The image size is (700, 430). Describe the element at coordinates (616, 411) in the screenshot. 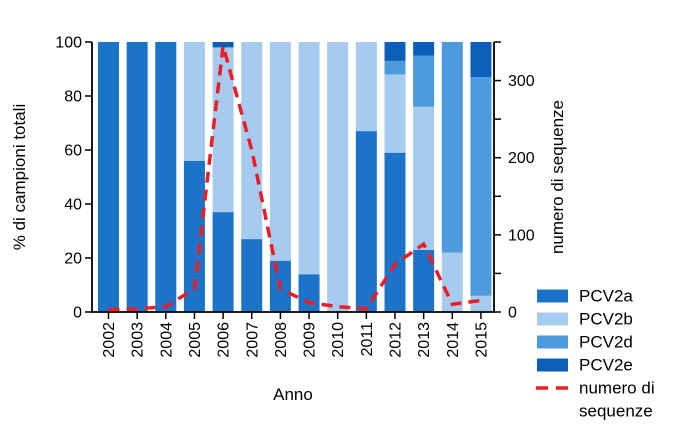

I see `legend-label-line-1: sequenze` at that location.